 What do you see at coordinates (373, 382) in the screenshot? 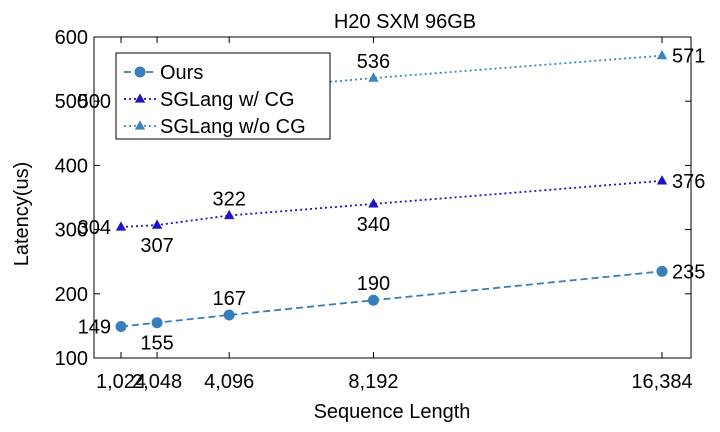
I see `x-tick-label: 8,192` at bounding box center [373, 382].